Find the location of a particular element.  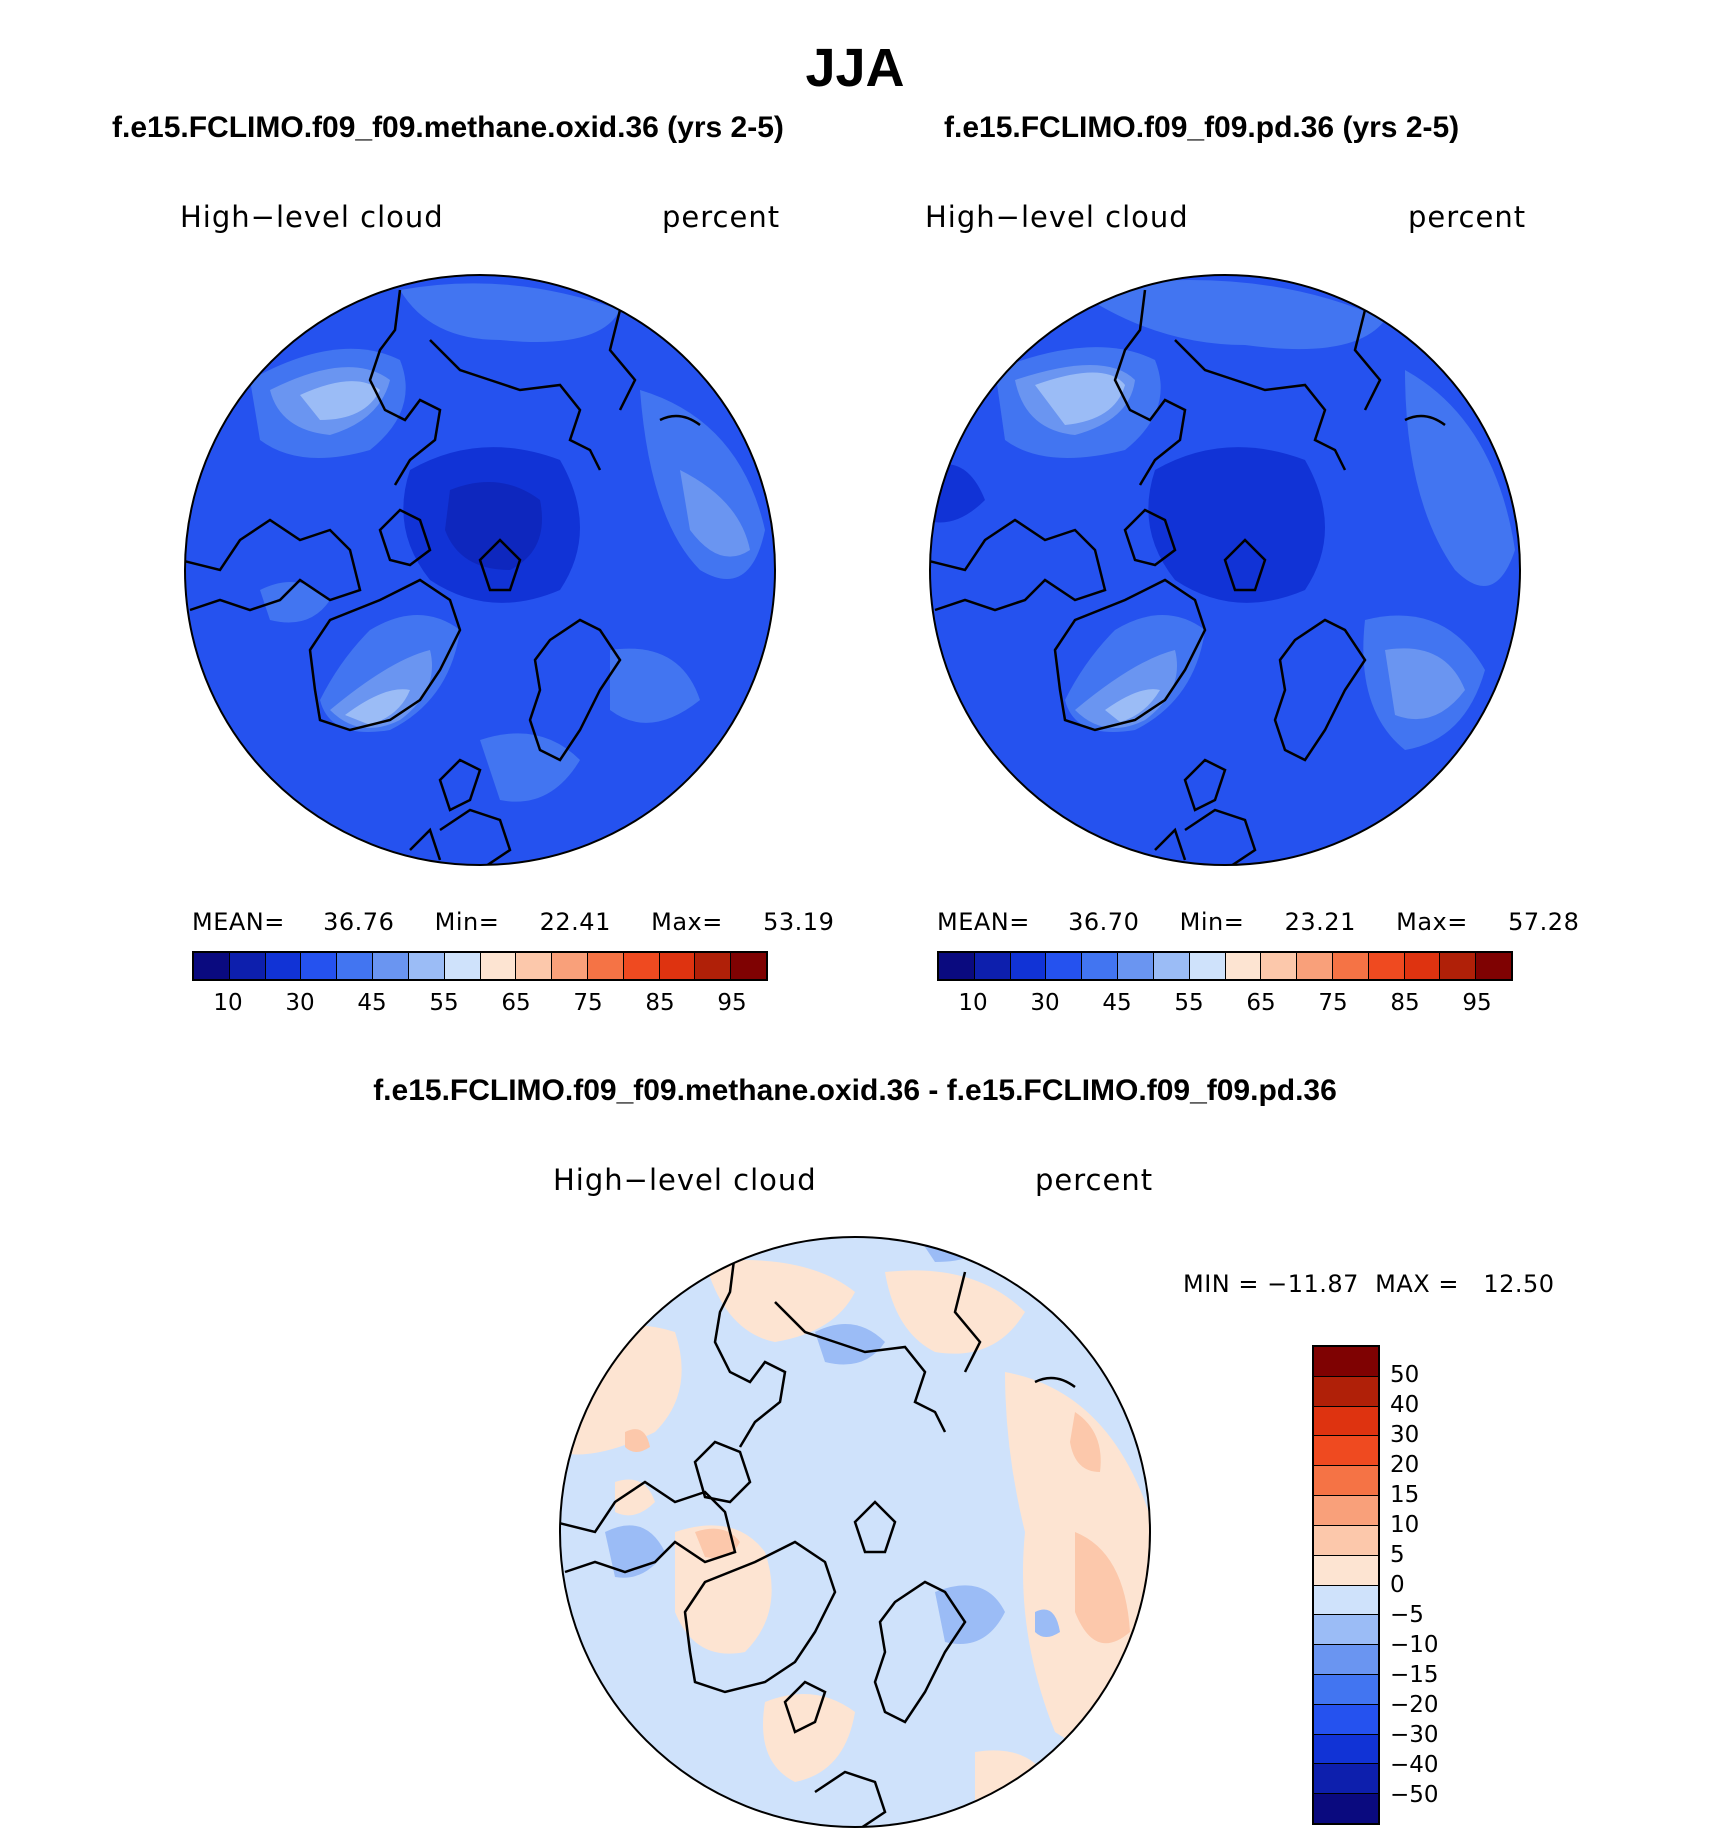

diff-coastlines is located at coordinates (818, 1539).